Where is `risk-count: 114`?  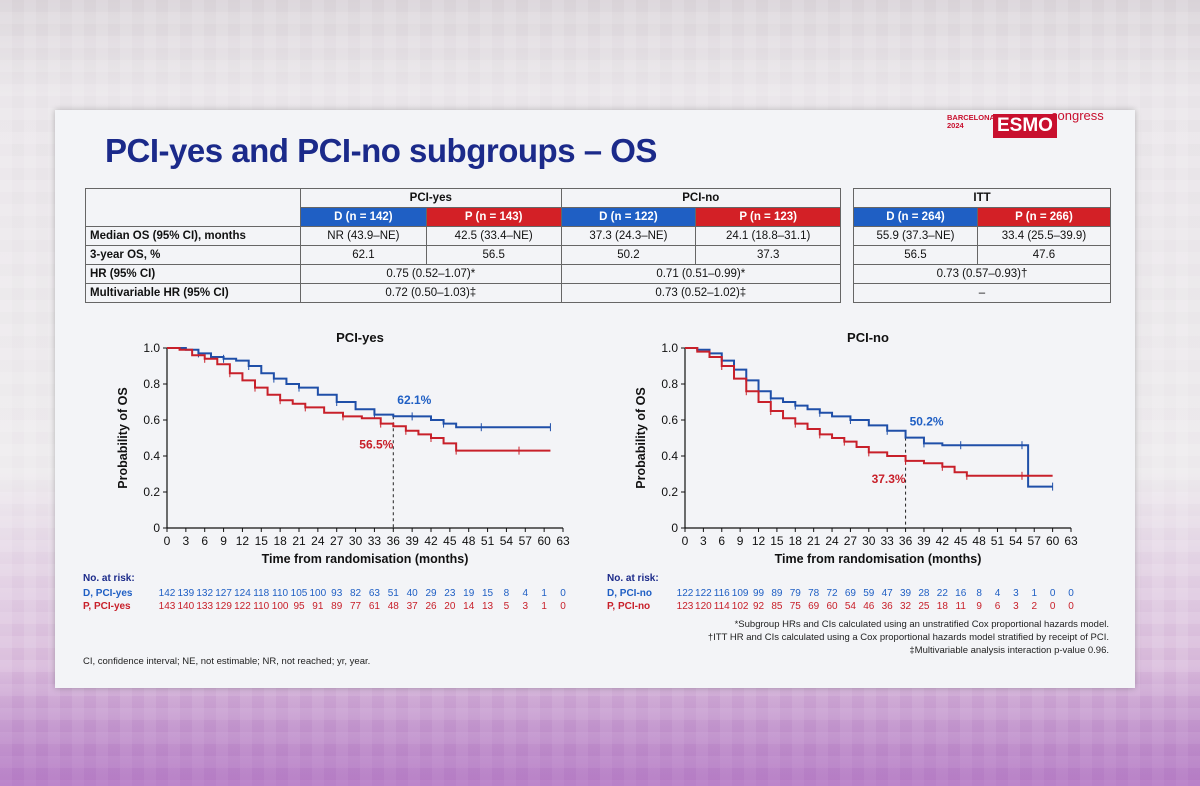 risk-count: 114 is located at coordinates (722, 606).